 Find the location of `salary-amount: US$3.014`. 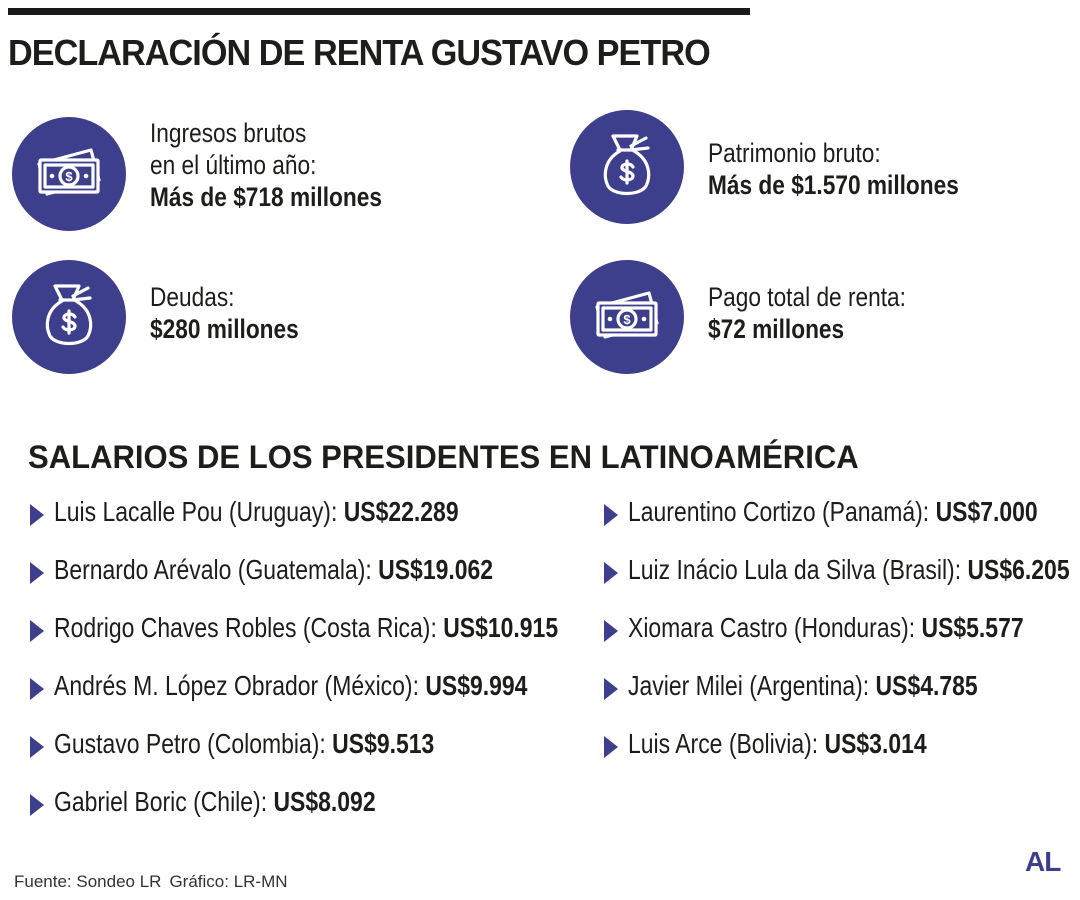

salary-amount: US$3.014 is located at coordinates (875, 743).